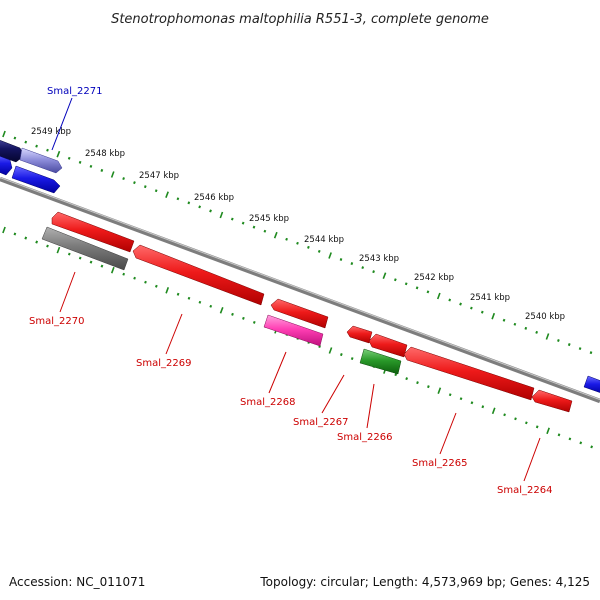  What do you see at coordinates (105, 154) in the screenshot?
I see `tick-label: 2548 kbp` at bounding box center [105, 154].